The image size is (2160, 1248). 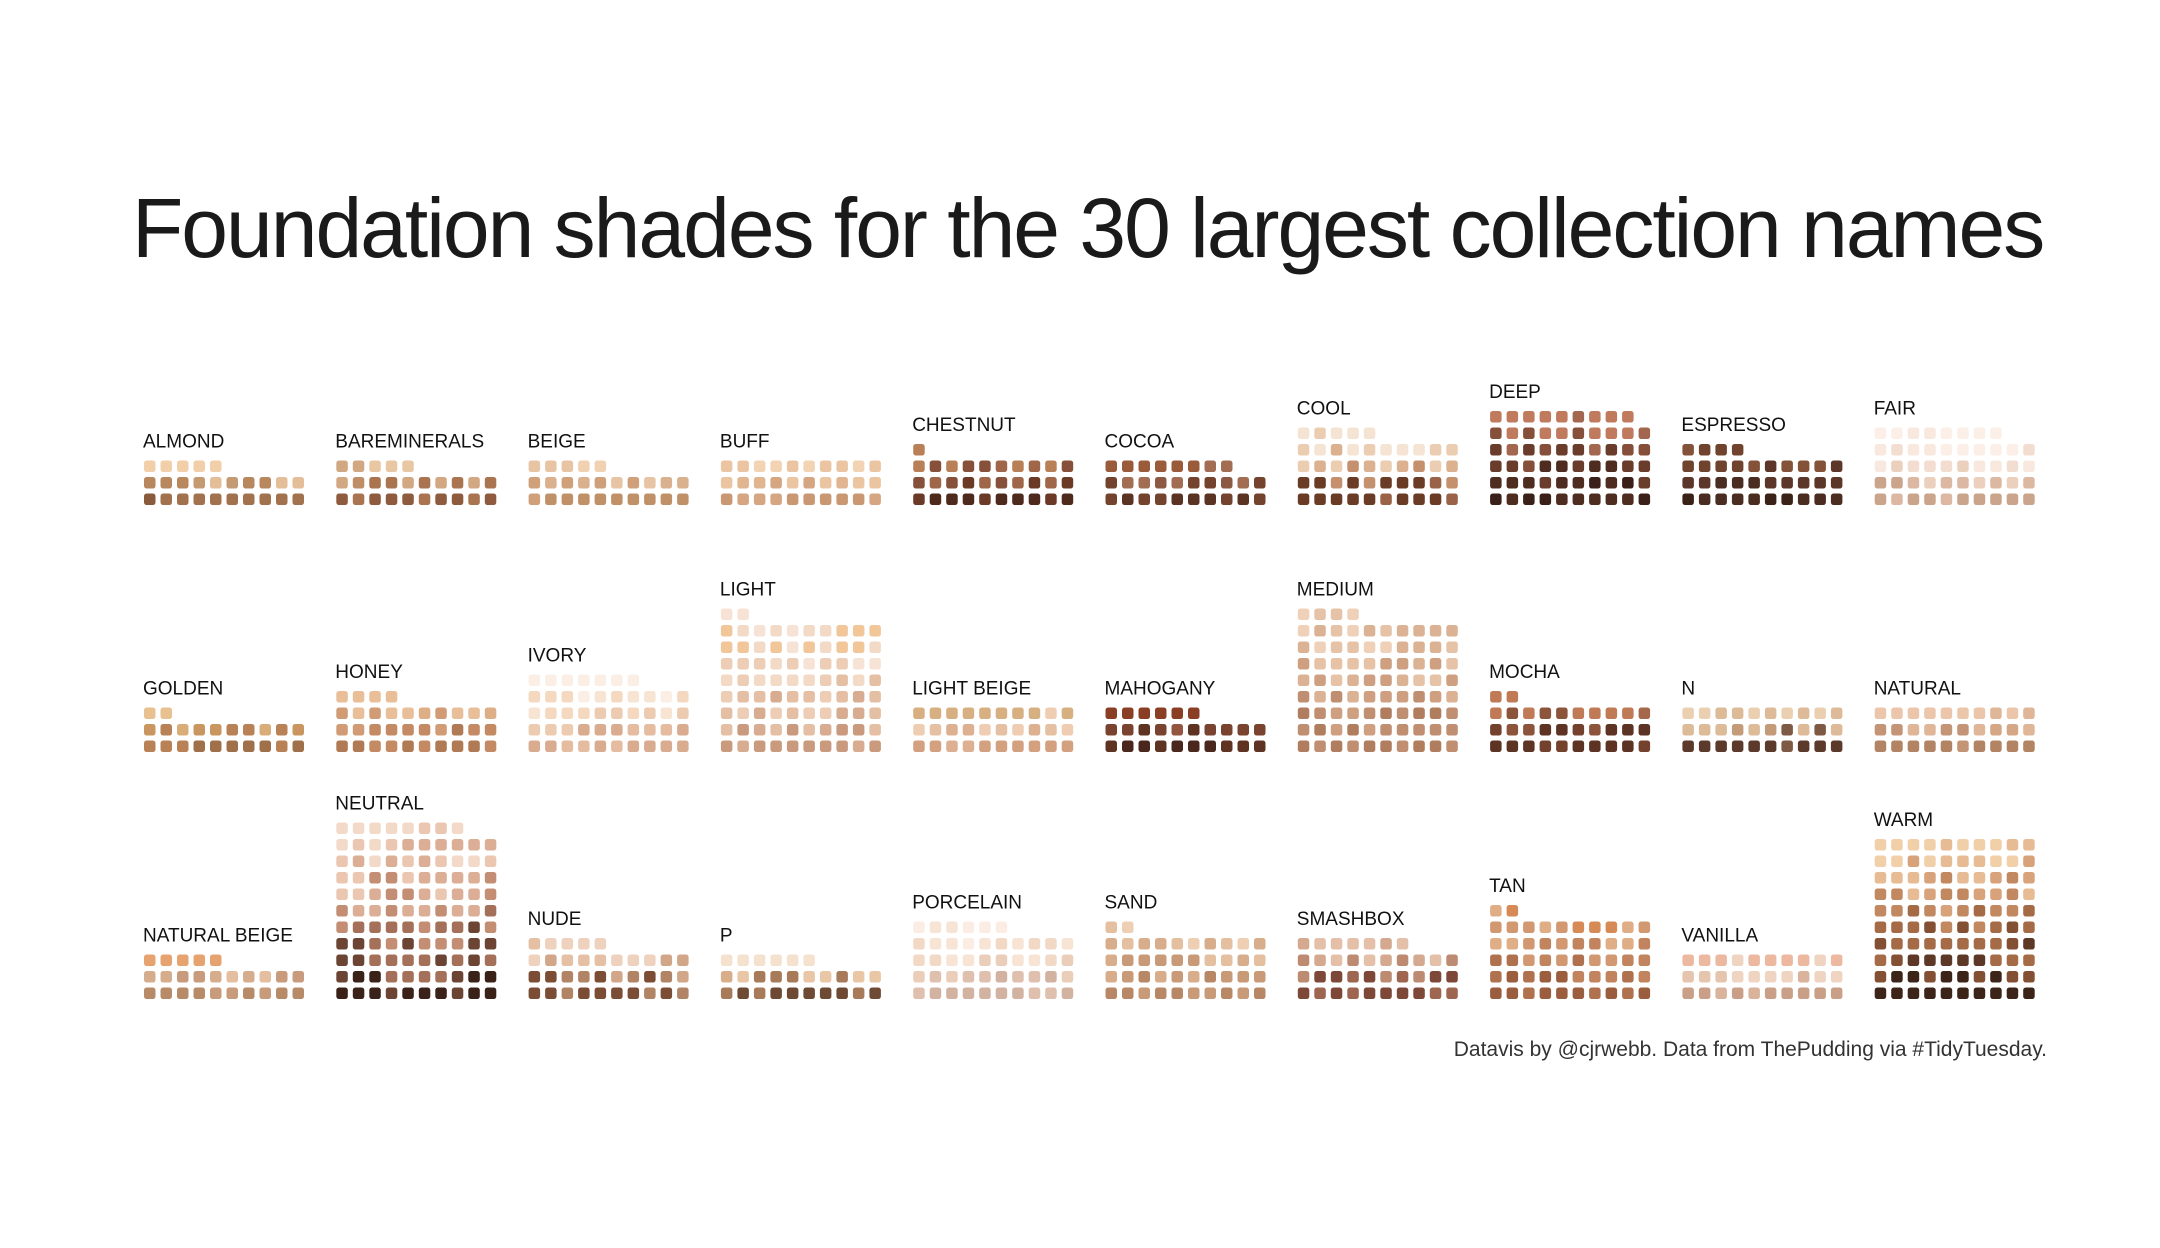 I want to click on panel-label: ESPRESSO, so click(x=1733, y=425).